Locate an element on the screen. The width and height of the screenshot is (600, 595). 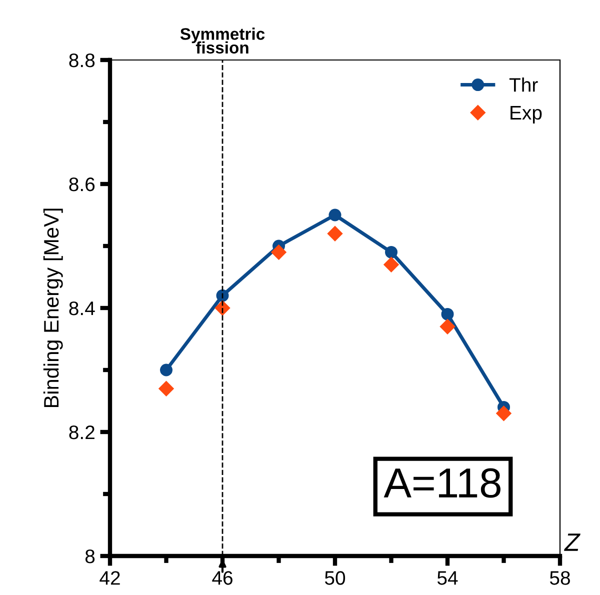
x-axis-title: Z is located at coordinates (572, 542).